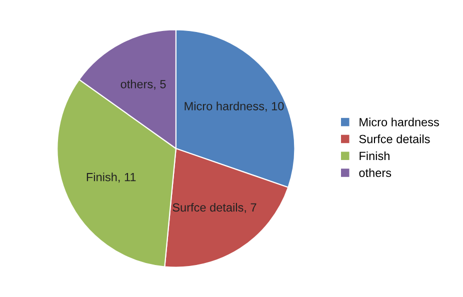 This screenshot has height=297, width=463. Describe the element at coordinates (234, 107) in the screenshot. I see `data-label: Micro hardness, 10` at that location.